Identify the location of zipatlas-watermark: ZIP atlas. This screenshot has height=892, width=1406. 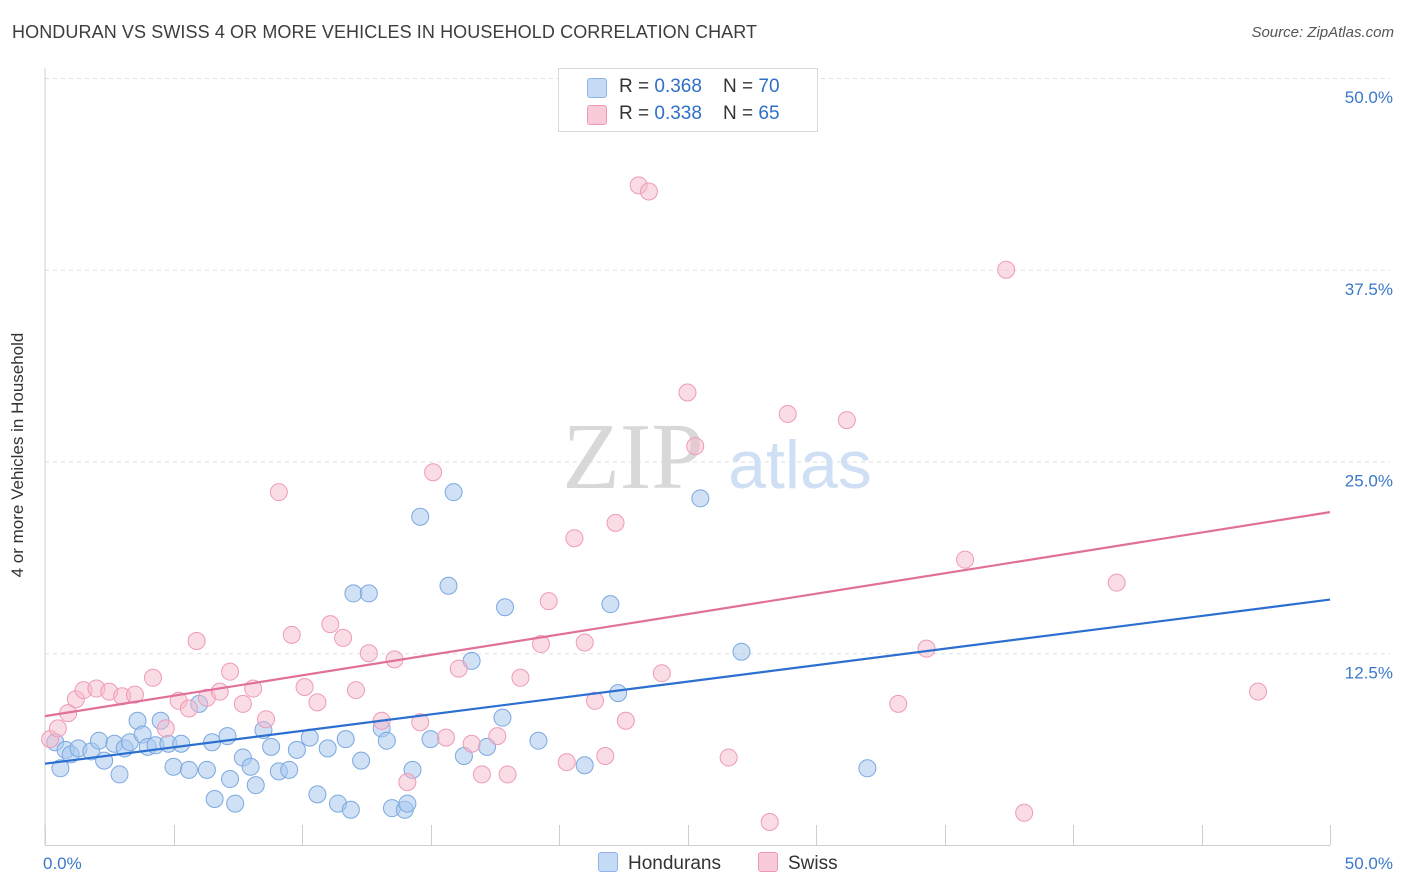
(717, 457).